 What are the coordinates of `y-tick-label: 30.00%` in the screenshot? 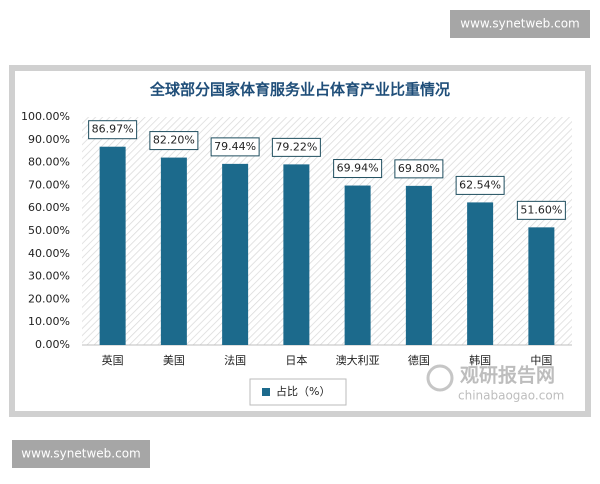 It's located at (49, 276).